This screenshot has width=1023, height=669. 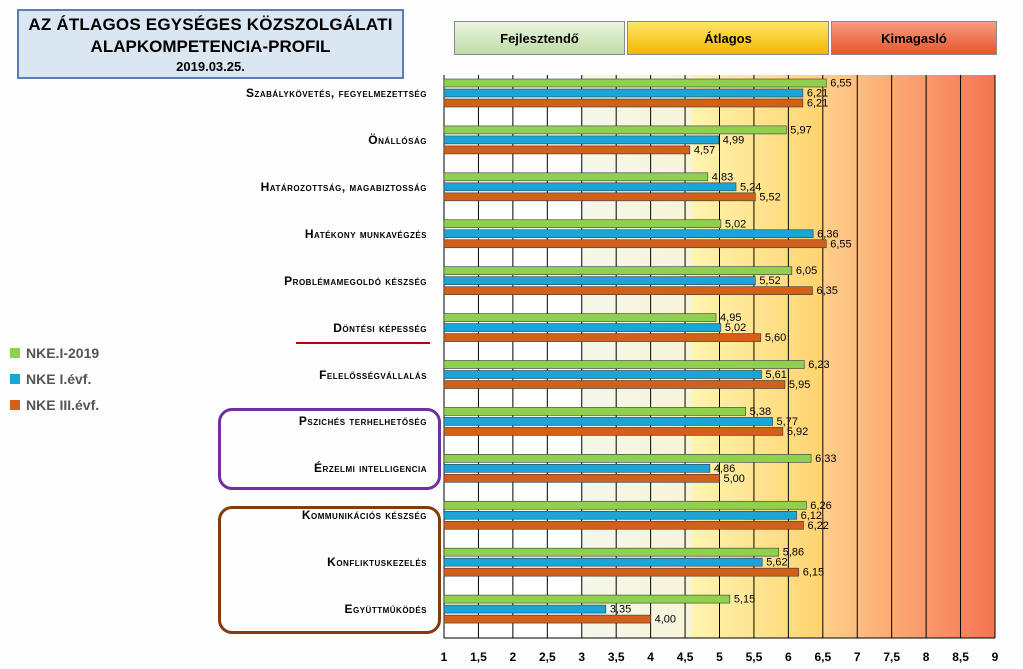 I want to click on category-label: Konfliktuskezelés, so click(x=377, y=562).